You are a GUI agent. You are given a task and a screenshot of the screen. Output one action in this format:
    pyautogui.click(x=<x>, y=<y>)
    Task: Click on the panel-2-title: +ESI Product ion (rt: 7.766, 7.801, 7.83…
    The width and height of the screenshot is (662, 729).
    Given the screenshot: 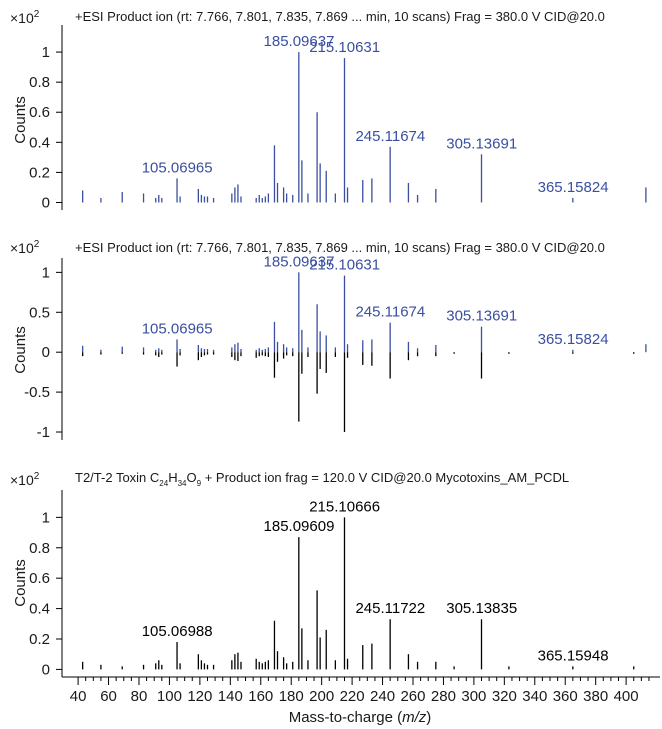 What is the action you would take?
    pyautogui.click(x=340, y=247)
    